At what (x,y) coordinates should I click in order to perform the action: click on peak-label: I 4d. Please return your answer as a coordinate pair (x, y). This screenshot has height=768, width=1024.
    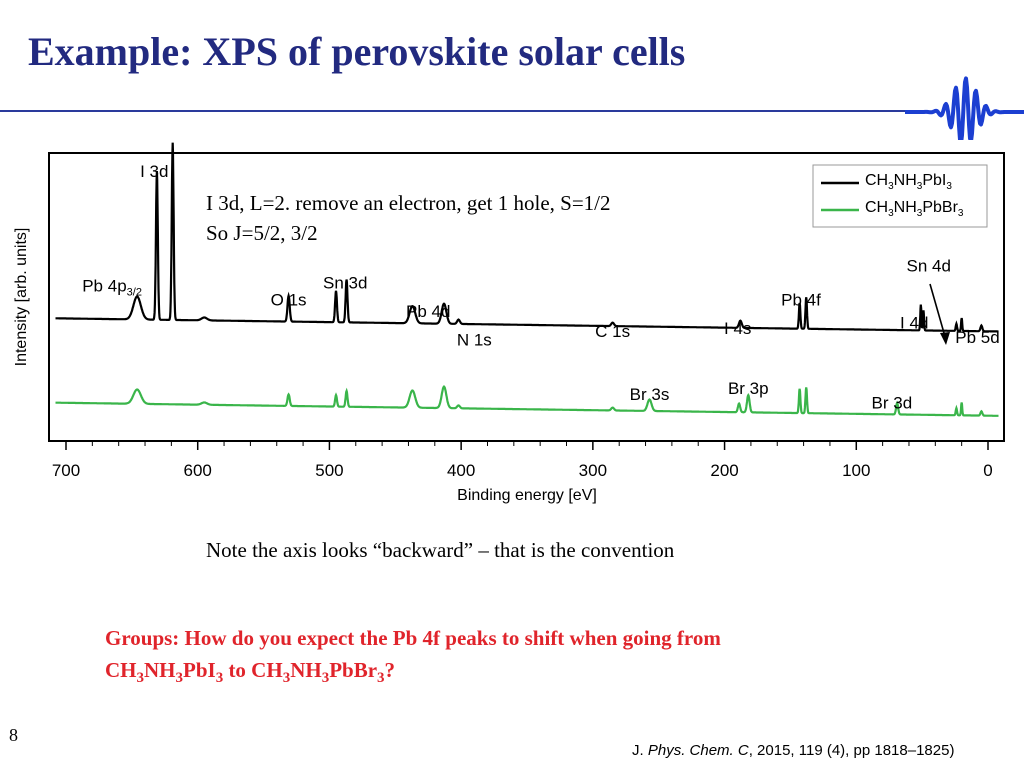
    Looking at the image, I should click on (914, 322).